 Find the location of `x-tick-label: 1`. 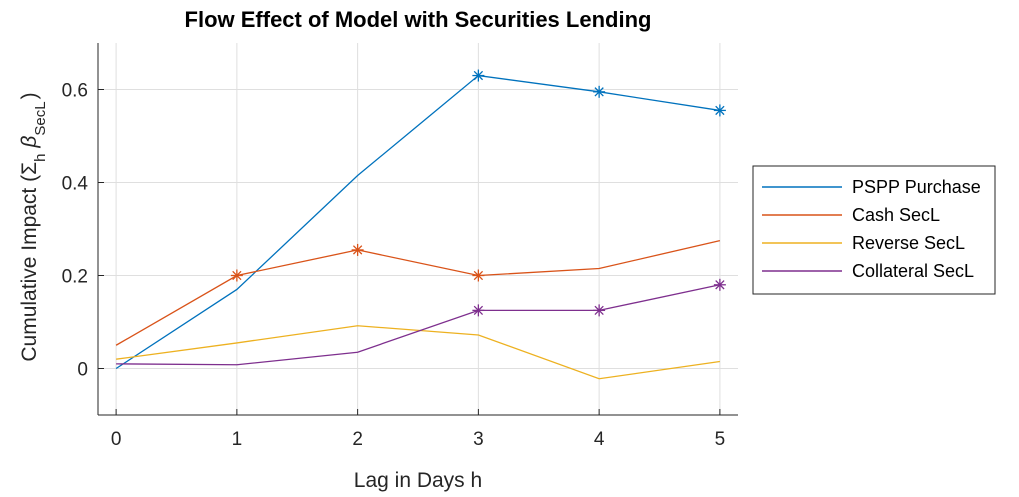

x-tick-label: 1 is located at coordinates (237, 439).